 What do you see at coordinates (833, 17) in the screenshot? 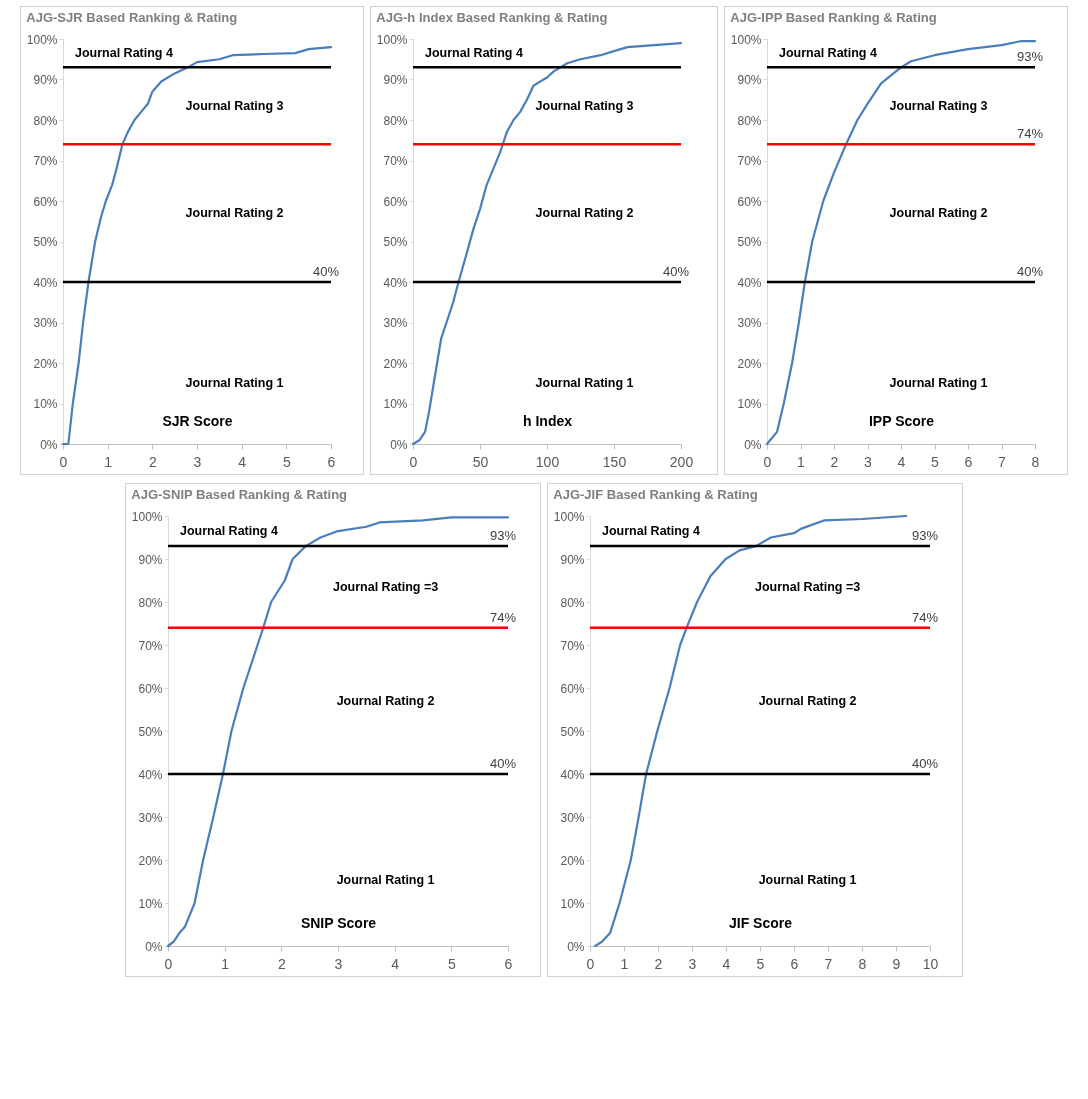
I see `chart-title: AJG-IPP Based Ranking & Rating` at bounding box center [833, 17].